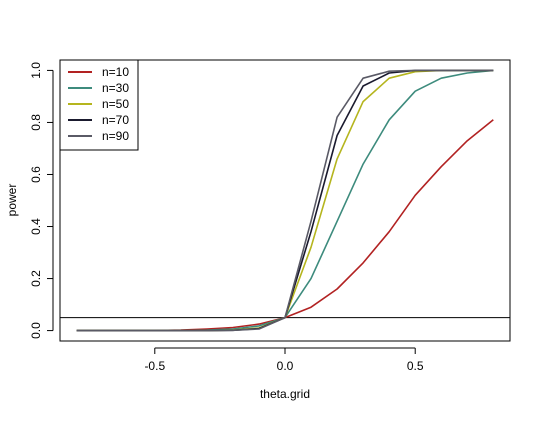 This screenshot has height=421, width=540. Describe the element at coordinates (36, 122) in the screenshot. I see `y-tick-label: 0.8` at that location.